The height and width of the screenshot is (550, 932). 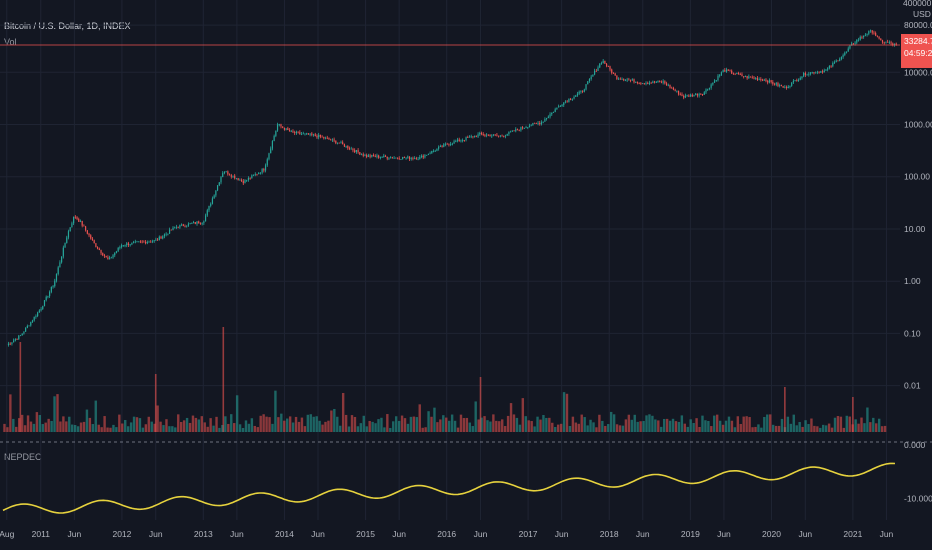 I want to click on indicator-label: NEPDEC, so click(x=23, y=457).